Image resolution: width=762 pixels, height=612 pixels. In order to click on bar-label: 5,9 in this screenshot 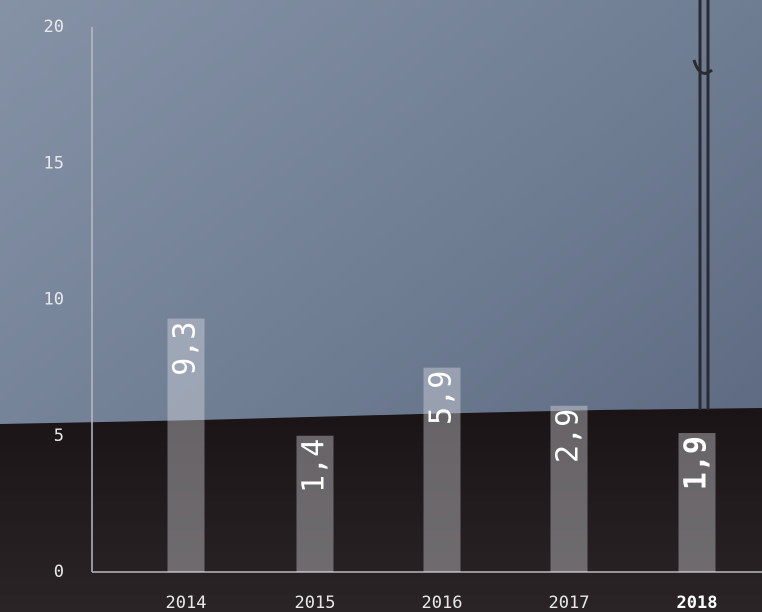, I will do `click(441, 398)`.